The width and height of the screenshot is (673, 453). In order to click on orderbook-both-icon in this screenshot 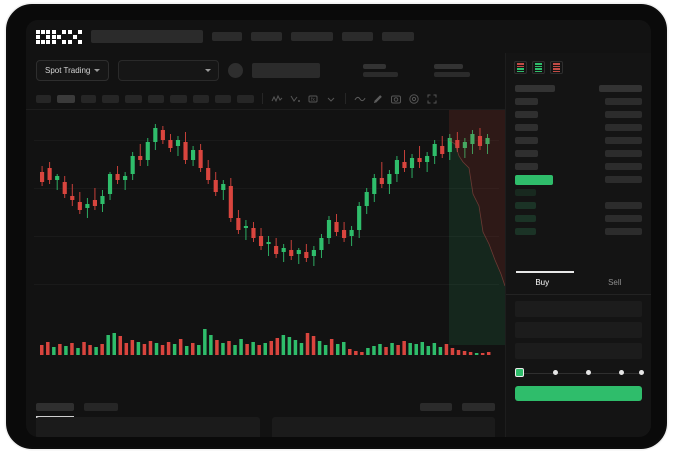, I will do `click(520, 67)`.